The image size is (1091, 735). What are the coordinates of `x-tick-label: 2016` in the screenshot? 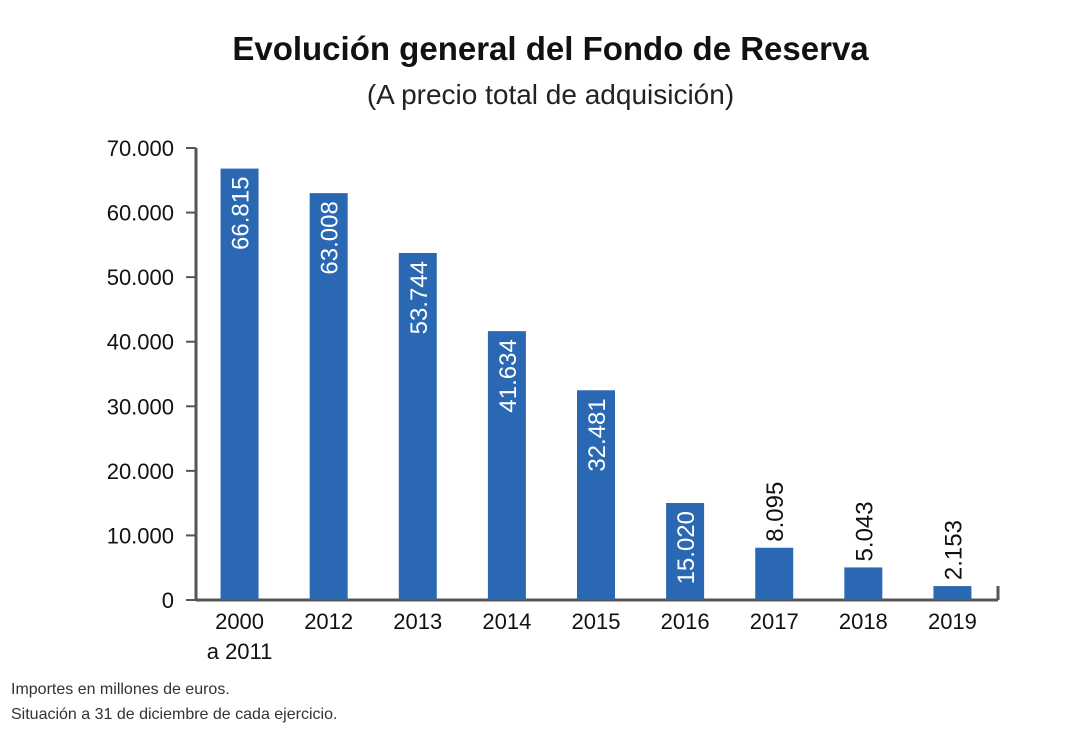 It's located at (685, 621).